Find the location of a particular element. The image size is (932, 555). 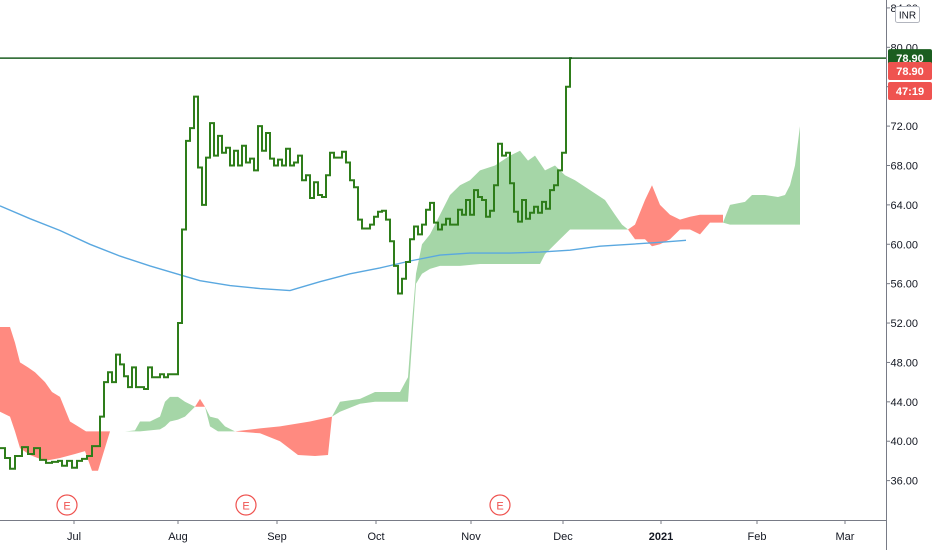

x-tick-label: Nov is located at coordinates (471, 537).